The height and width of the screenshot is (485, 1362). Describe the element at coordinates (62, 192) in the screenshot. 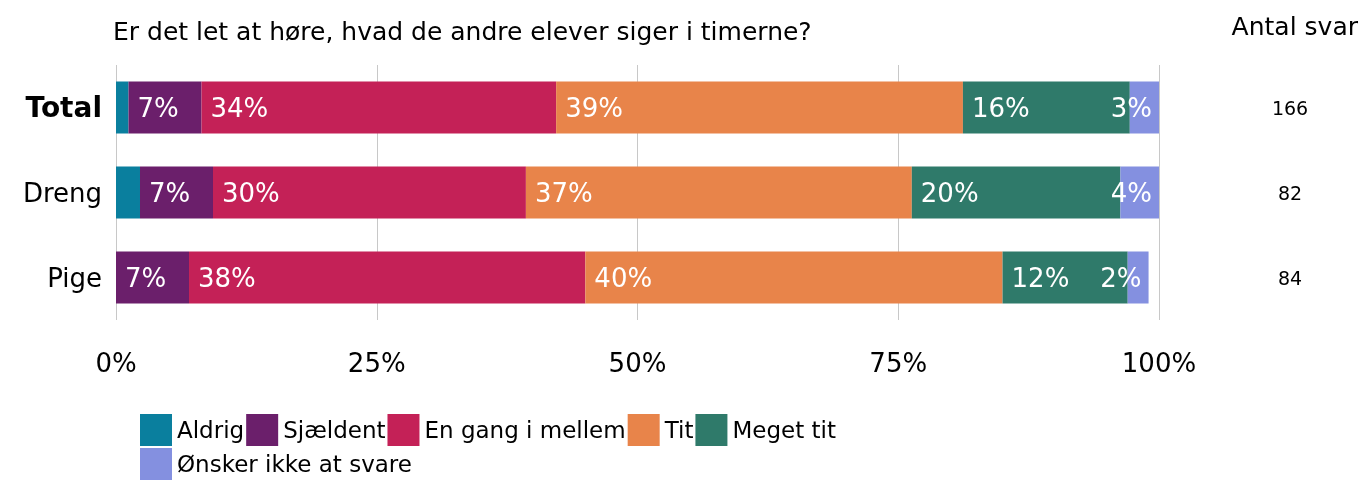

I see `y-tick-label: Dreng` at that location.